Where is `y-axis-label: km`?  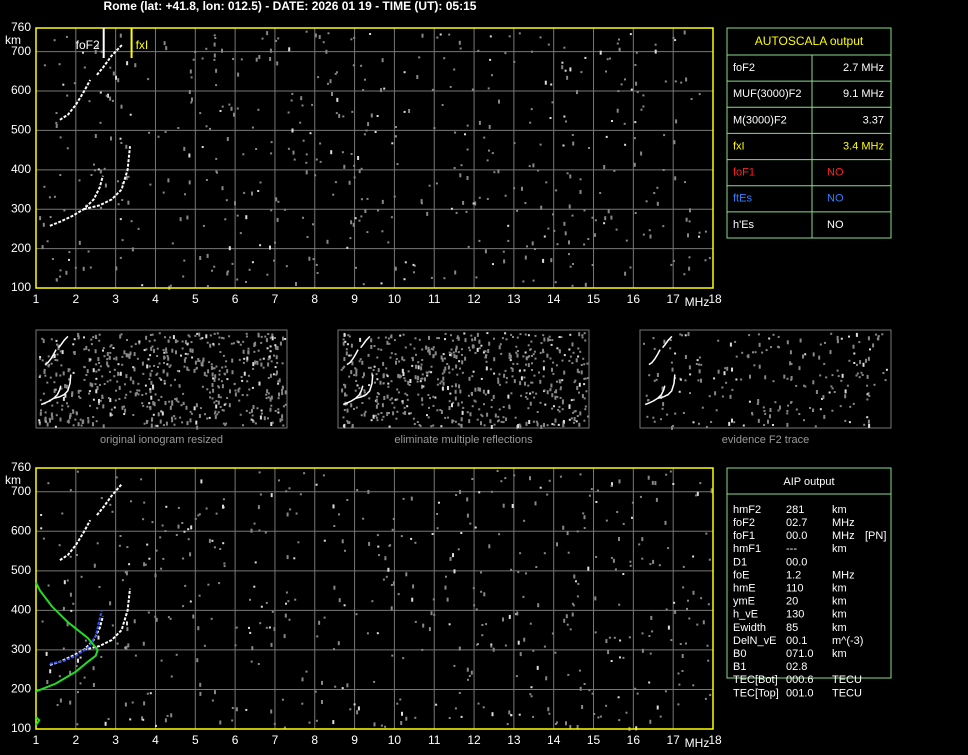 y-axis-label: km is located at coordinates (13, 480).